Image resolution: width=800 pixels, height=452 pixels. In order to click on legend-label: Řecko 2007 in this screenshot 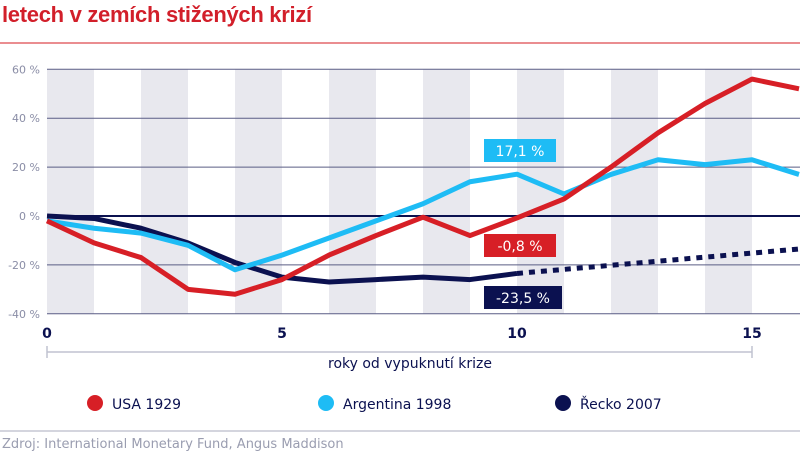, I will do `click(621, 404)`.